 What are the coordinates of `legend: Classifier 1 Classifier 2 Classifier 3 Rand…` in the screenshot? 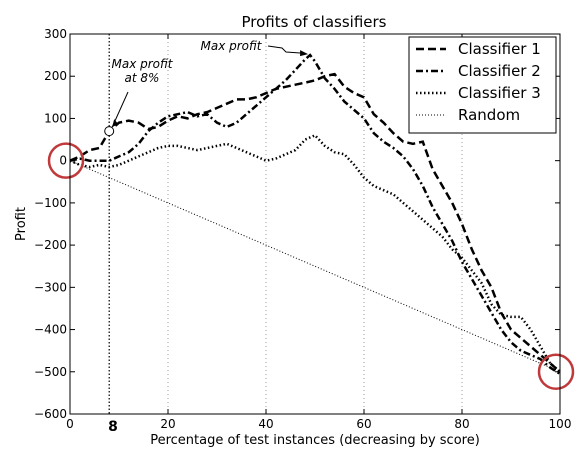 It's located at (482, 85).